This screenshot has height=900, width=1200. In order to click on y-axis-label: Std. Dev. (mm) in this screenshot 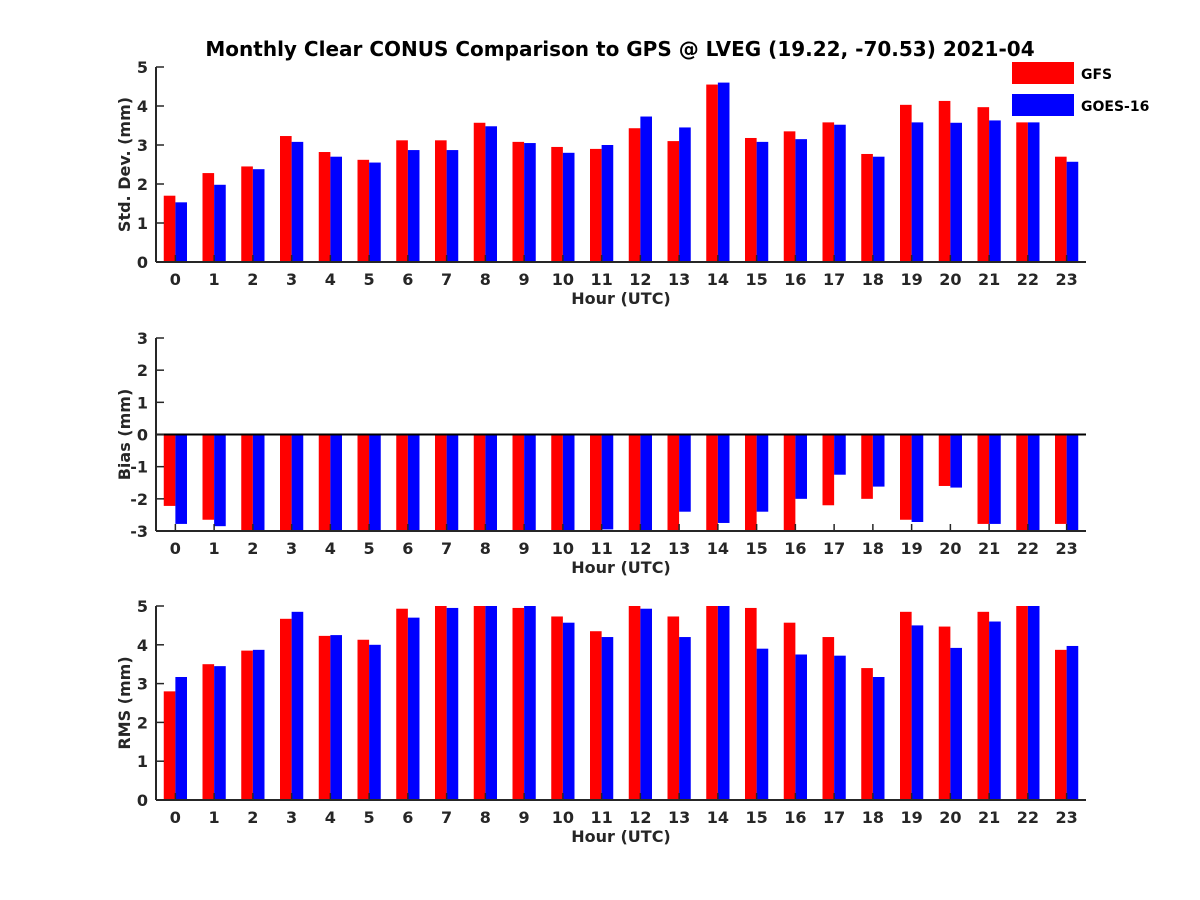, I will do `click(124, 164)`.